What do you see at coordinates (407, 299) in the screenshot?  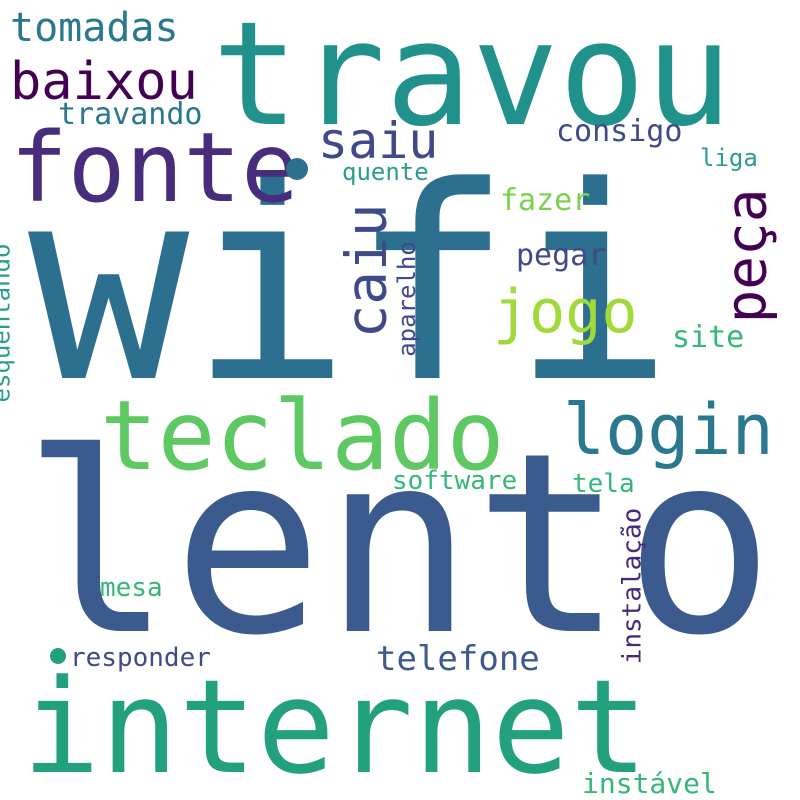 I see `word-aparelho: aparelho` at bounding box center [407, 299].